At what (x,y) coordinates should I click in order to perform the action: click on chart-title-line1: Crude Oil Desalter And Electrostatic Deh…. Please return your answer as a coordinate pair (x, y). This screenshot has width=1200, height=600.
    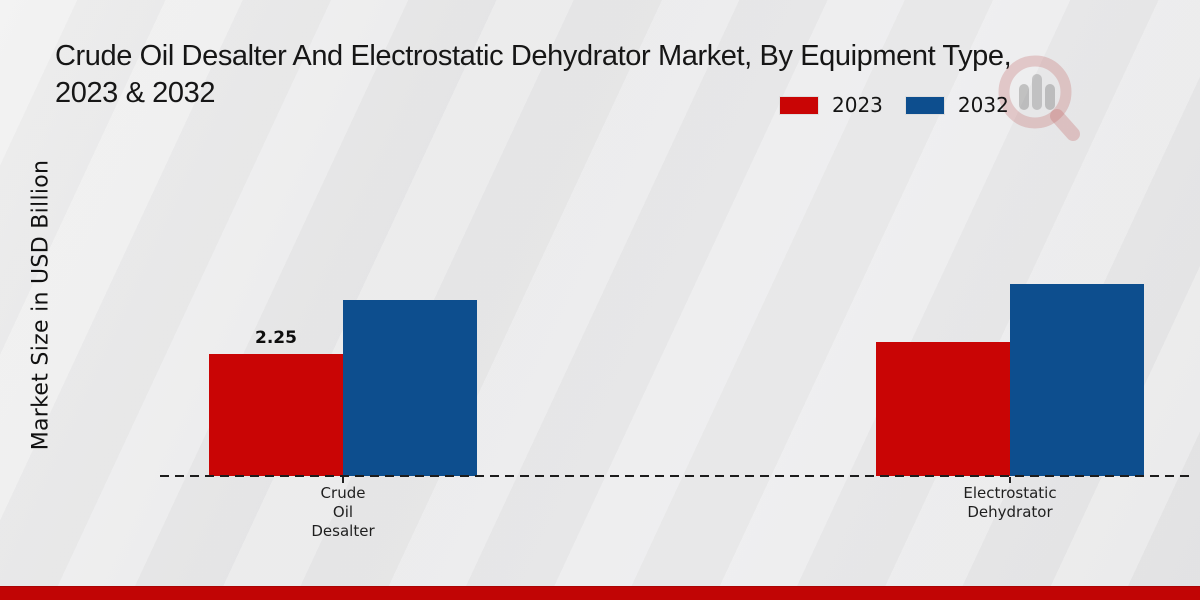
    Looking at the image, I should click on (533, 56).